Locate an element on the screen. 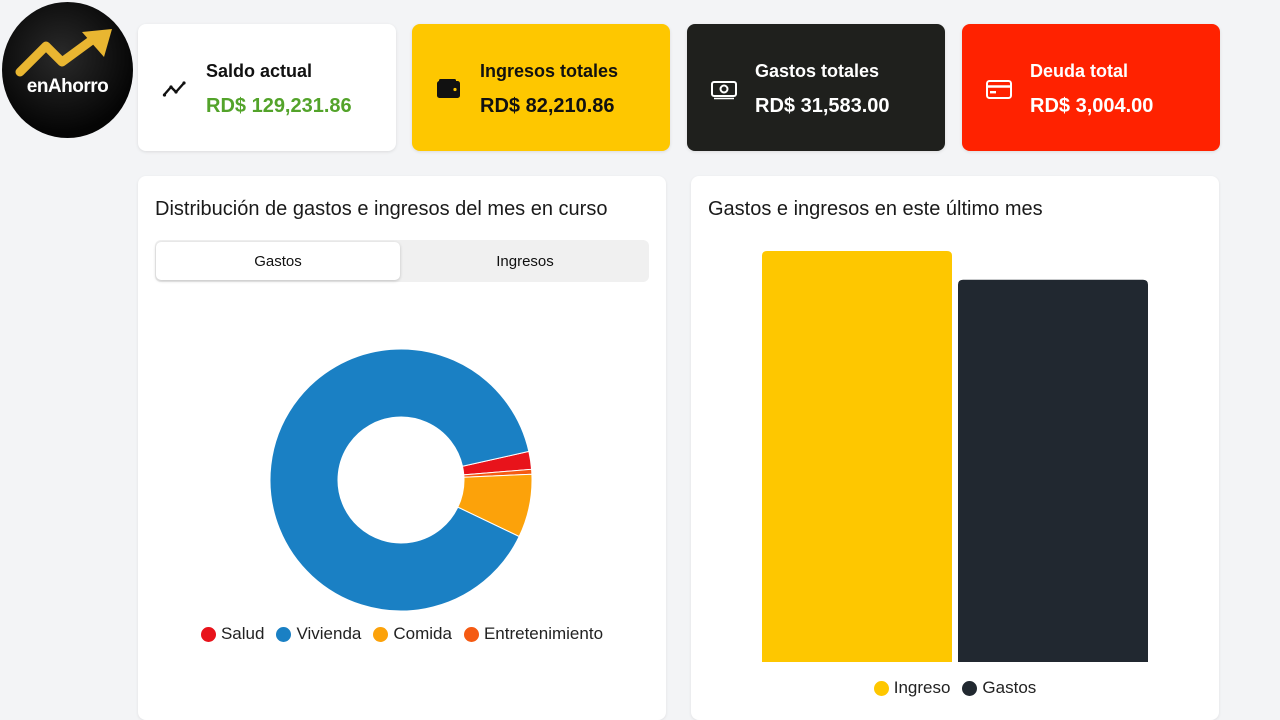 This screenshot has height=720, width=1280. bar-legend: Ingreso Gastos is located at coordinates (955, 688).